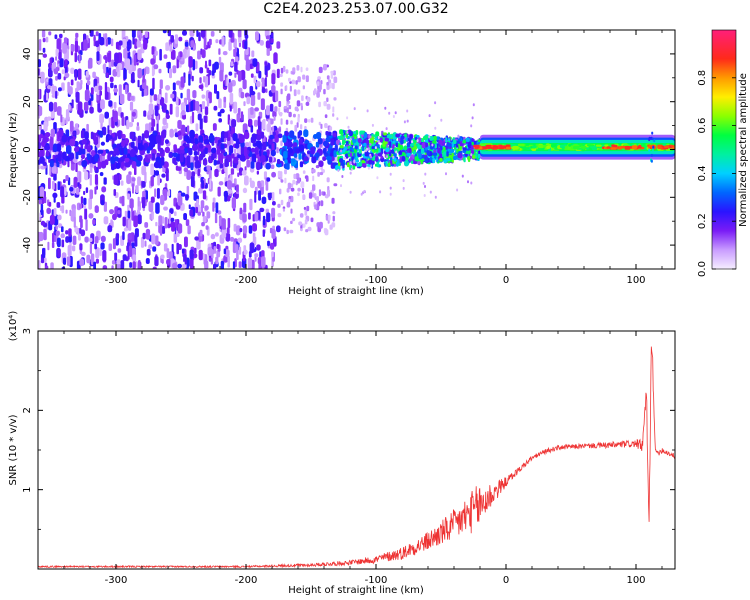 Image resolution: width=750 pixels, height=600 pixels. Describe the element at coordinates (702, 78) in the screenshot. I see `colorbar-tick-label: 0.8` at that location.